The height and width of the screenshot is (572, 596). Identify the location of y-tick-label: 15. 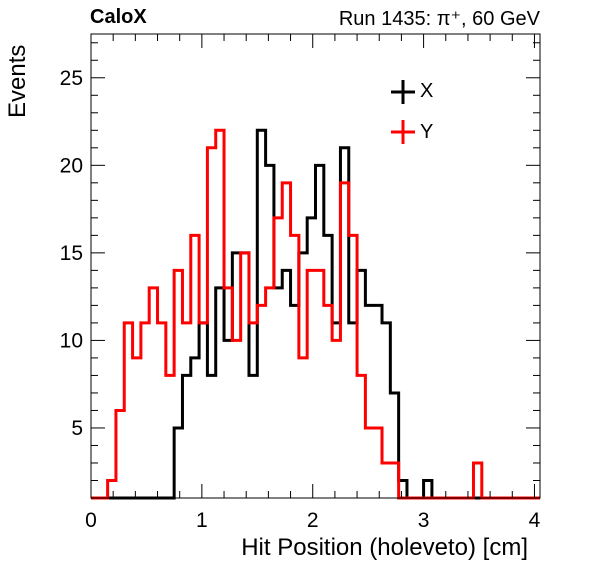
(71, 253).